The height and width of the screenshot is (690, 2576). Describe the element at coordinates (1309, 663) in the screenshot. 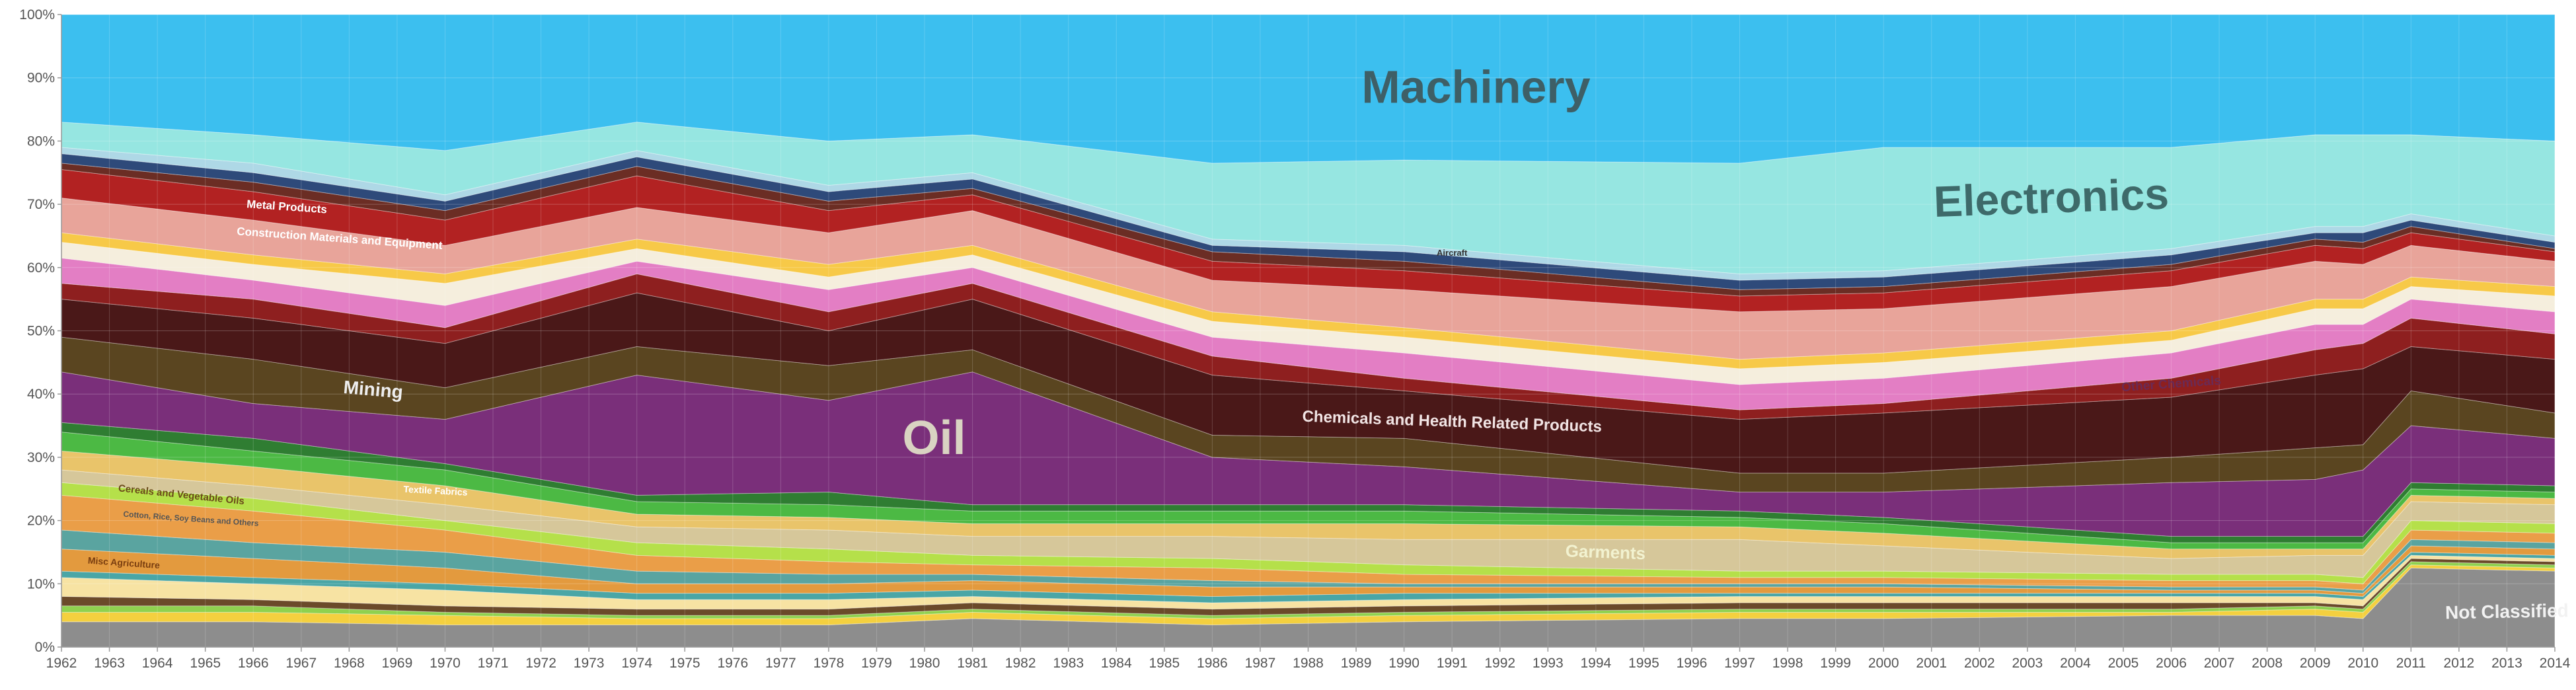

I see `x-tick-label: 1988` at that location.